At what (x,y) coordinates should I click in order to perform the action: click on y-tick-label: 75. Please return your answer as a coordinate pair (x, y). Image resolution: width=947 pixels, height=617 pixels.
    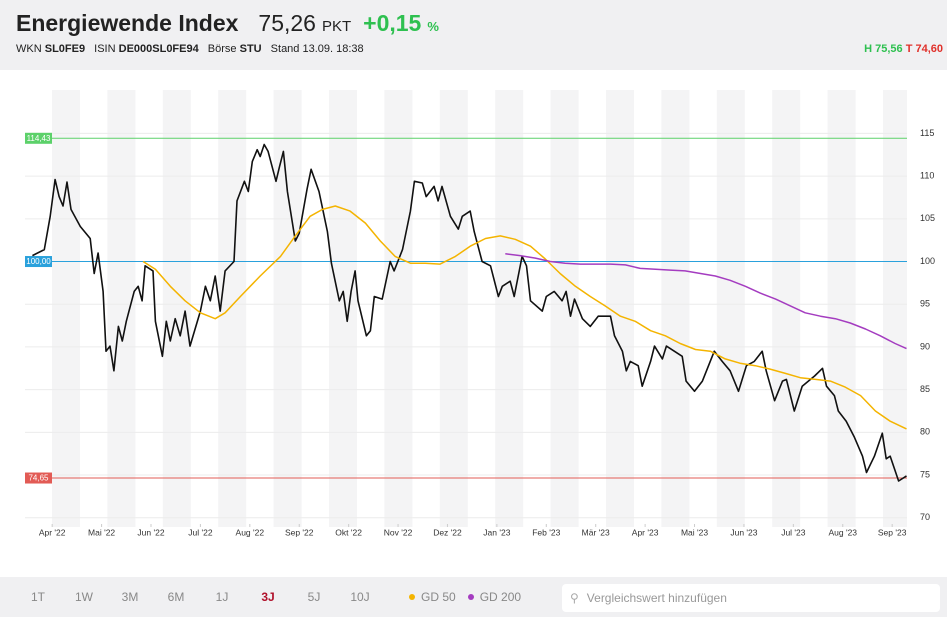
    Looking at the image, I should click on (925, 474).